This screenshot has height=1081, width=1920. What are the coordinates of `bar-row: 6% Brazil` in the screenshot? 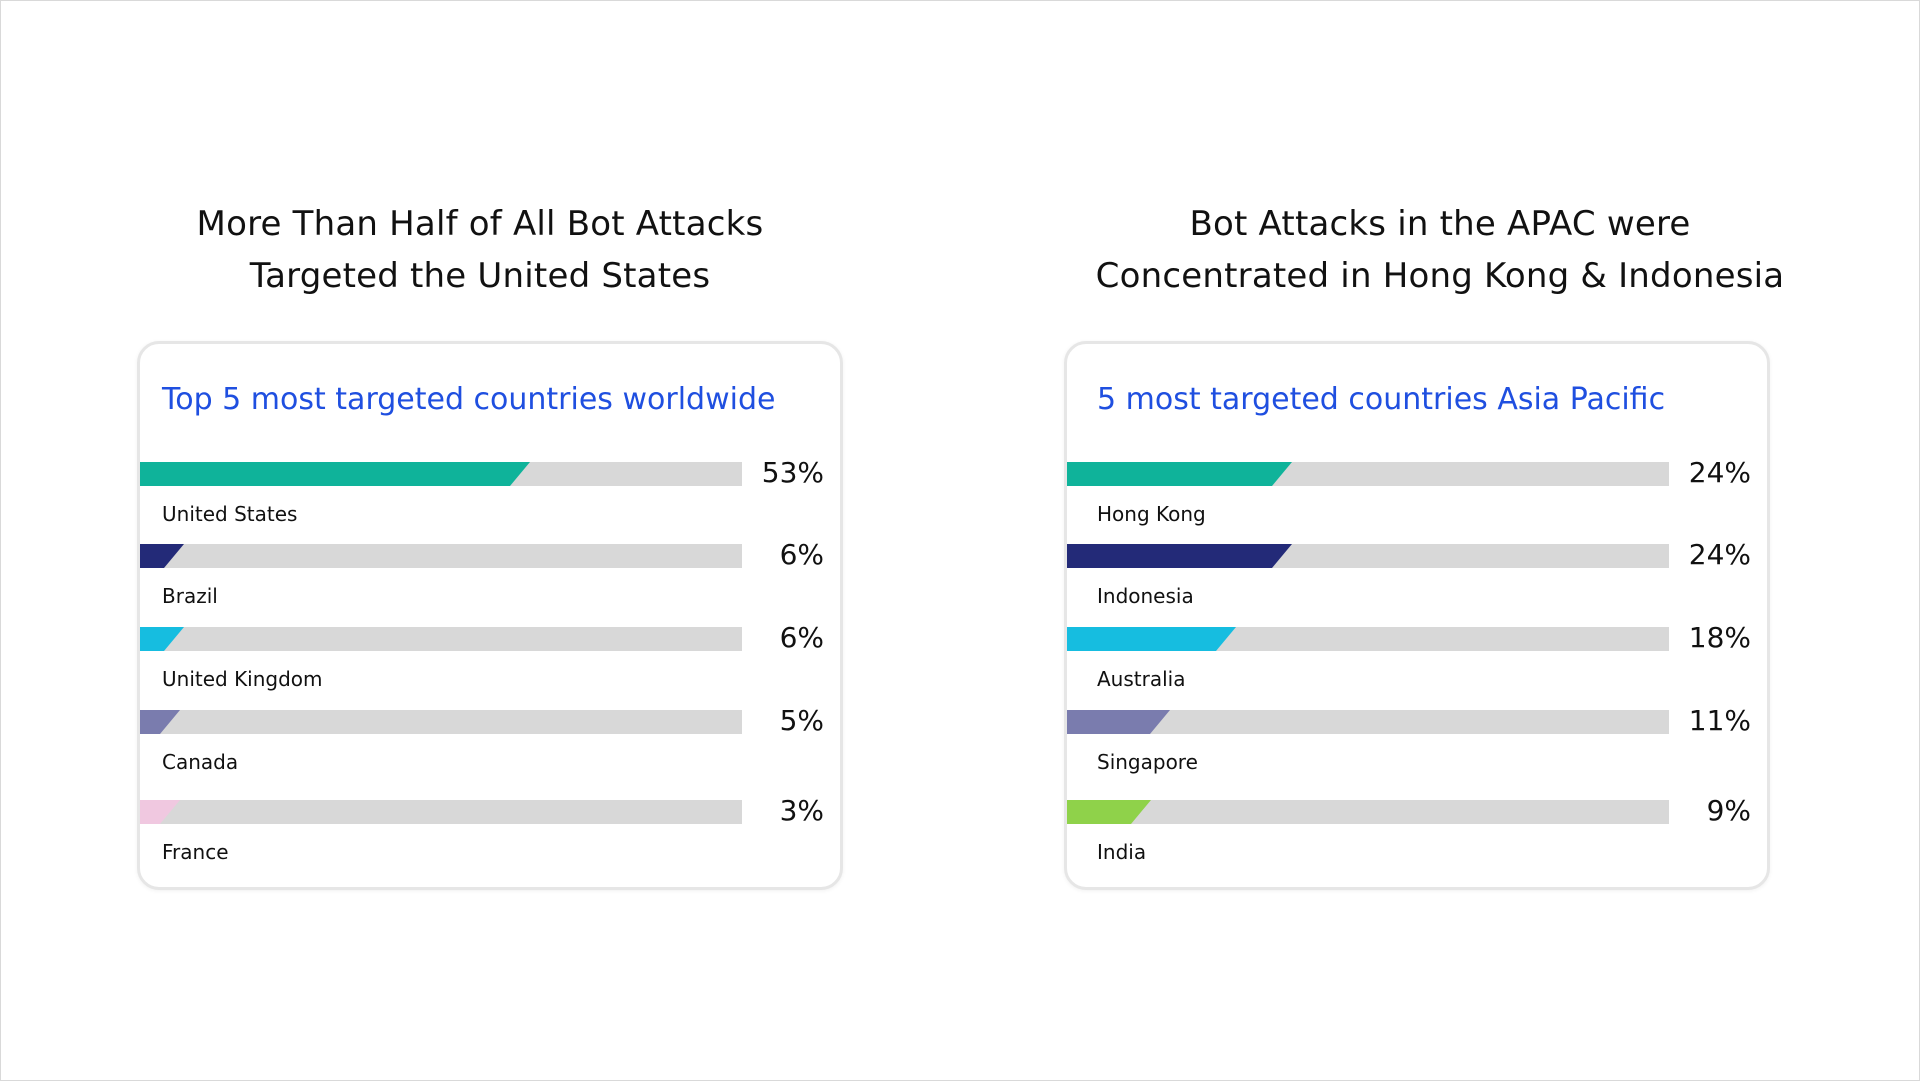 It's located at (490, 581).